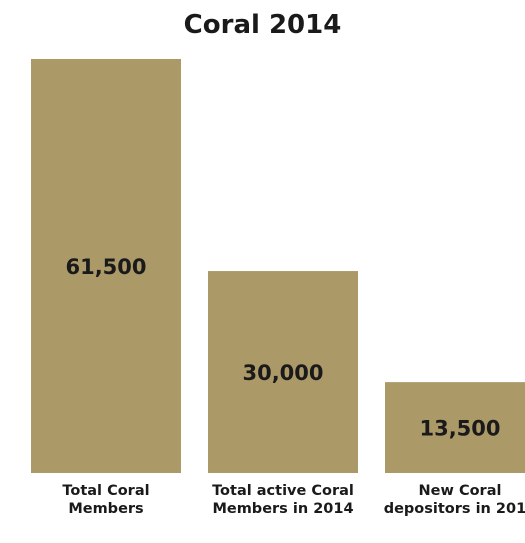 This screenshot has width=525, height=543. I want to click on bar-value-label-0: 61,500, so click(105, 267).